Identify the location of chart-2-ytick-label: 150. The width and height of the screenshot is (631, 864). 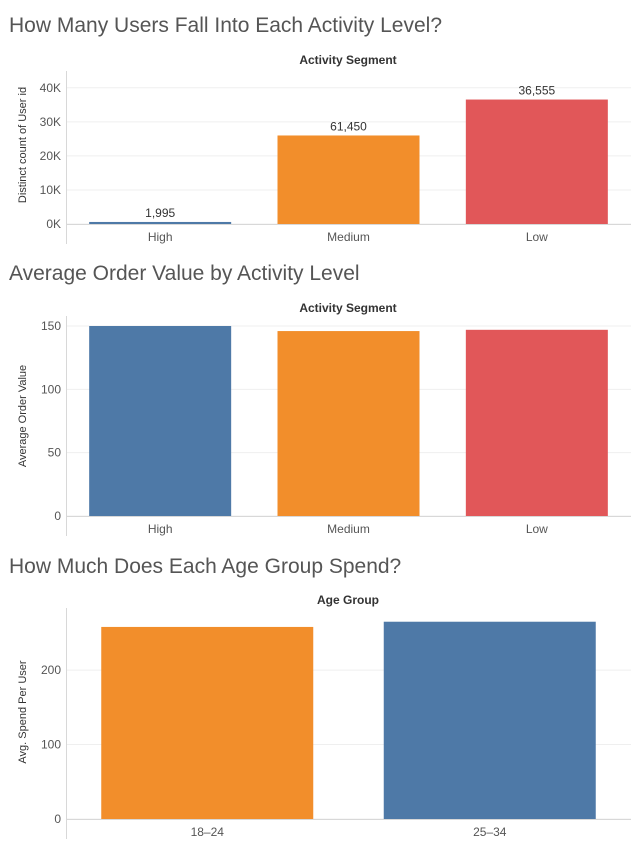
(51, 326).